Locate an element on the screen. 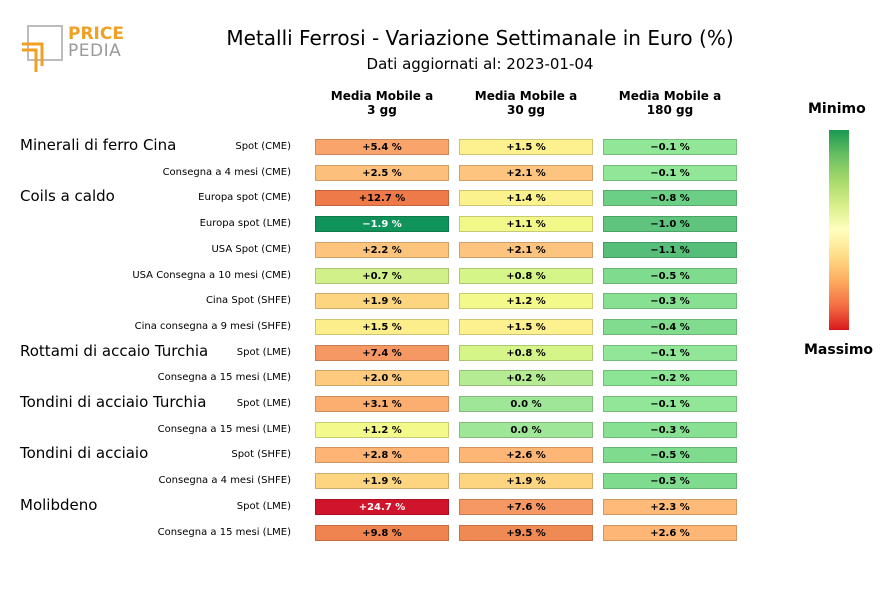 The image size is (880, 600). column-header-3gg: Media Mobile a 3 gg is located at coordinates (382, 103).